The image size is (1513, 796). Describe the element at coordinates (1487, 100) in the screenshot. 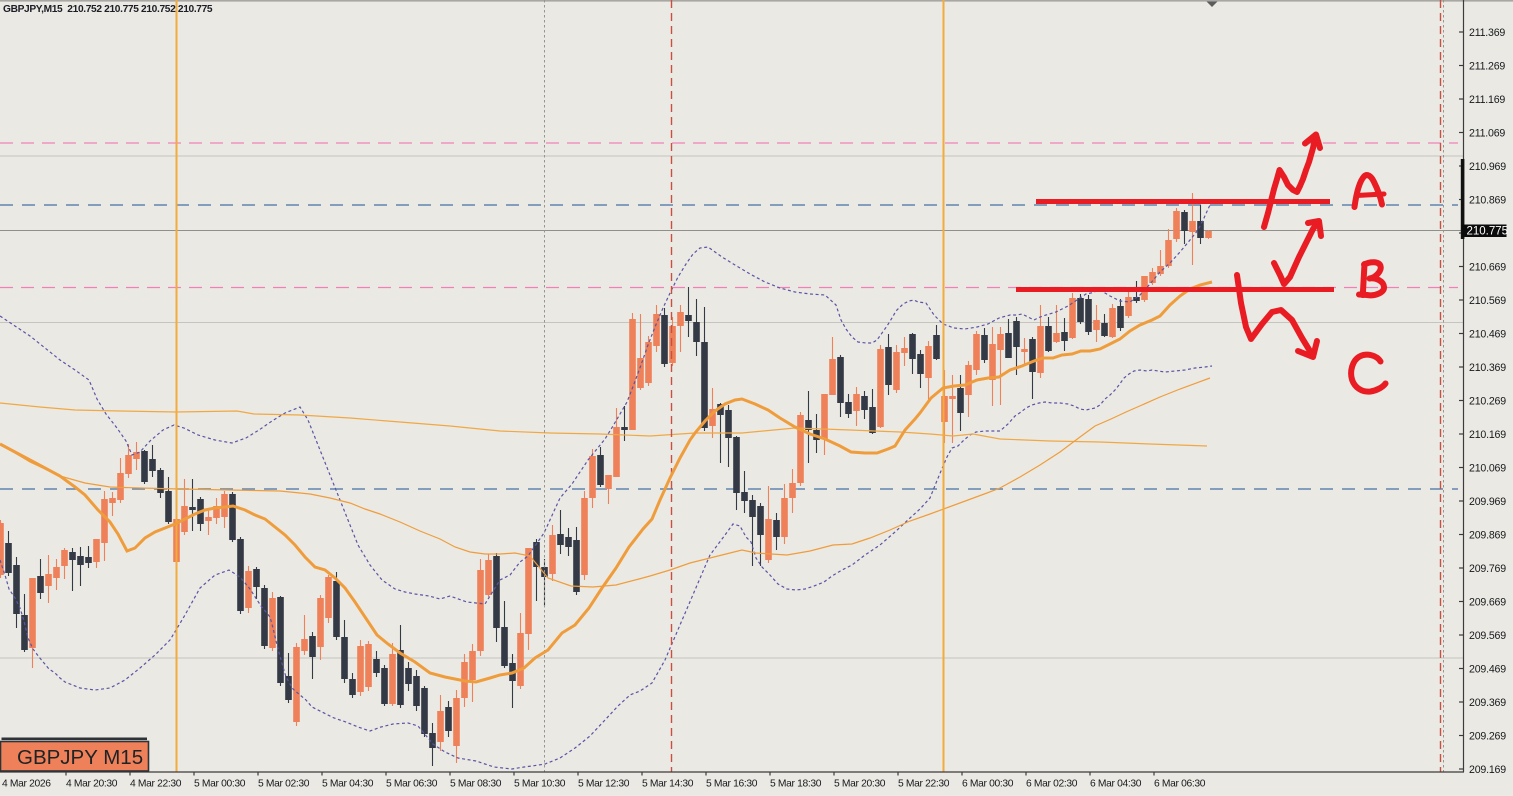

I see `svg-text: 211.169` at that location.